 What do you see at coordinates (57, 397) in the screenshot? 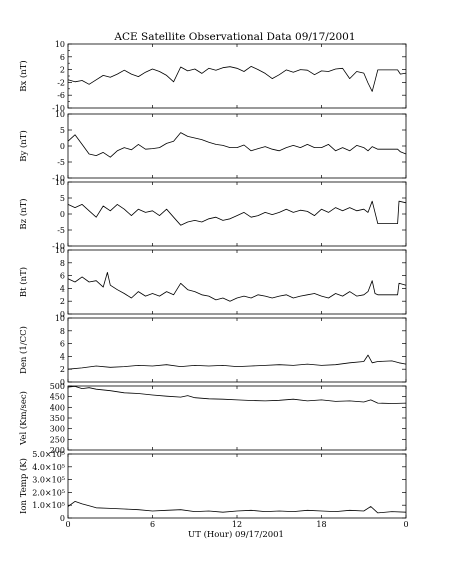
I see `y-tick-label: 450` at bounding box center [57, 397].